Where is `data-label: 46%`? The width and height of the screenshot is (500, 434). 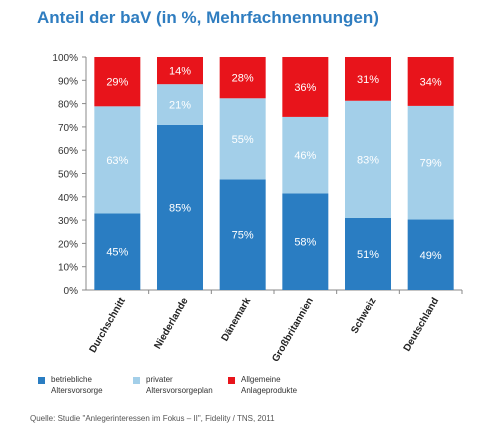 data-label: 46% is located at coordinates (305, 156).